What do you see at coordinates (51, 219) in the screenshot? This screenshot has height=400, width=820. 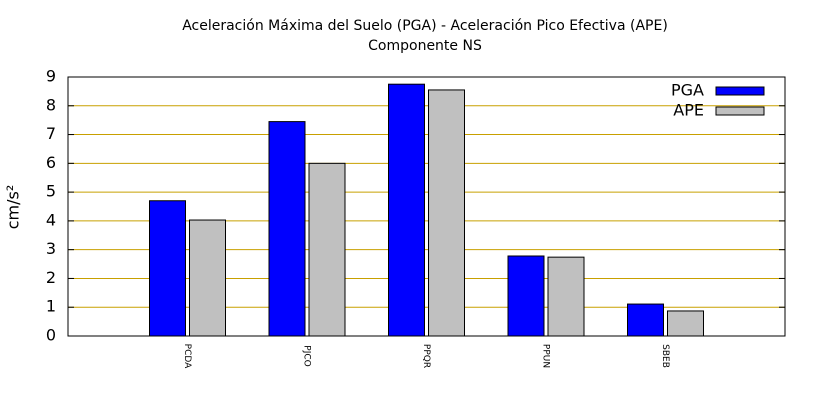 I see `y-tick-label: 4` at bounding box center [51, 219].